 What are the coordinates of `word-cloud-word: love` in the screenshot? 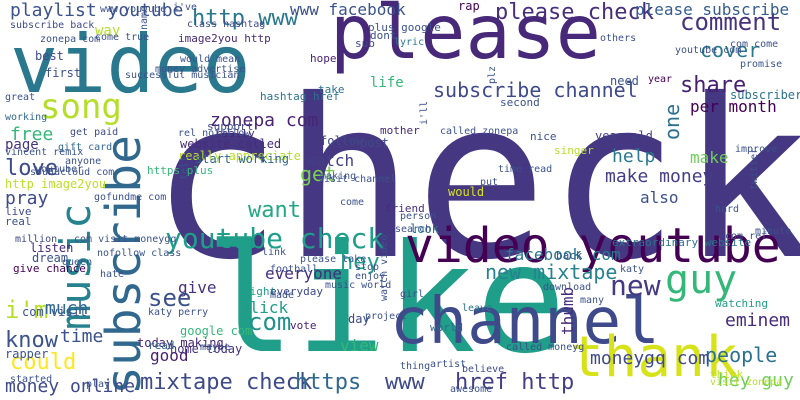 It's located at (31, 168).